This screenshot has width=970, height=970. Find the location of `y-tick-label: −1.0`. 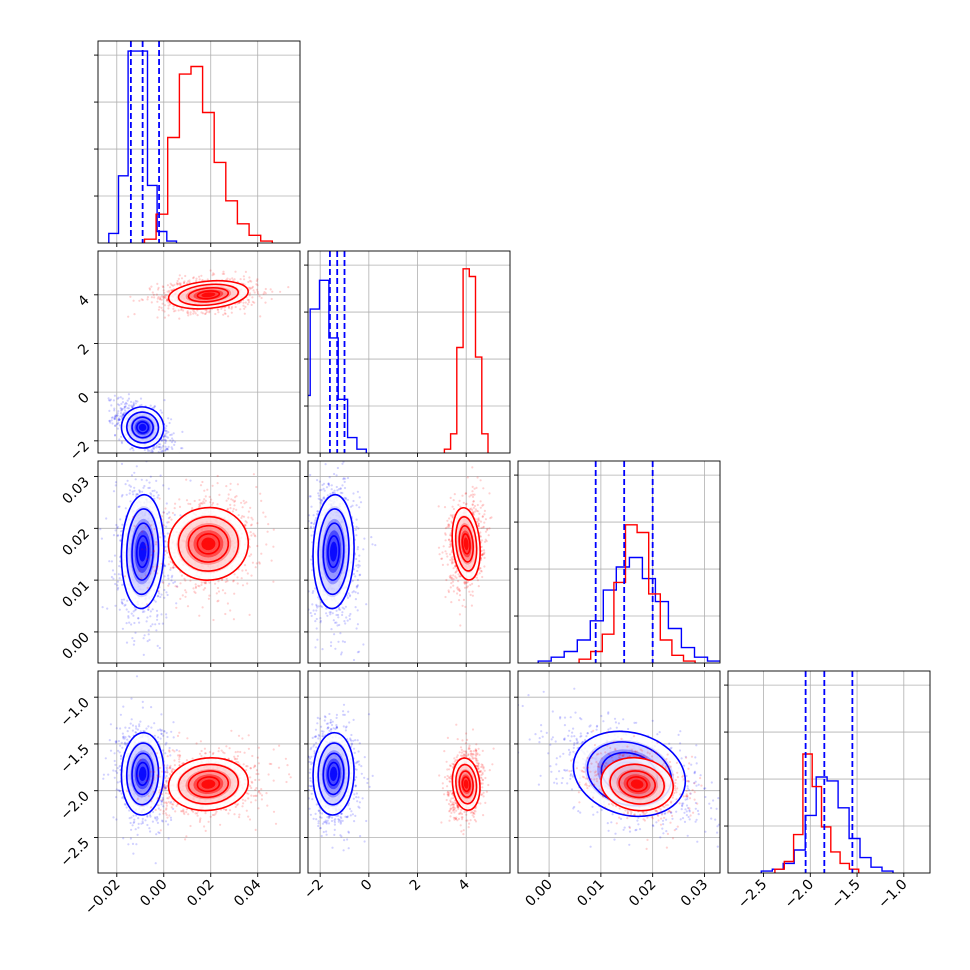

y-tick-label: −1.0 is located at coordinates (74, 712).